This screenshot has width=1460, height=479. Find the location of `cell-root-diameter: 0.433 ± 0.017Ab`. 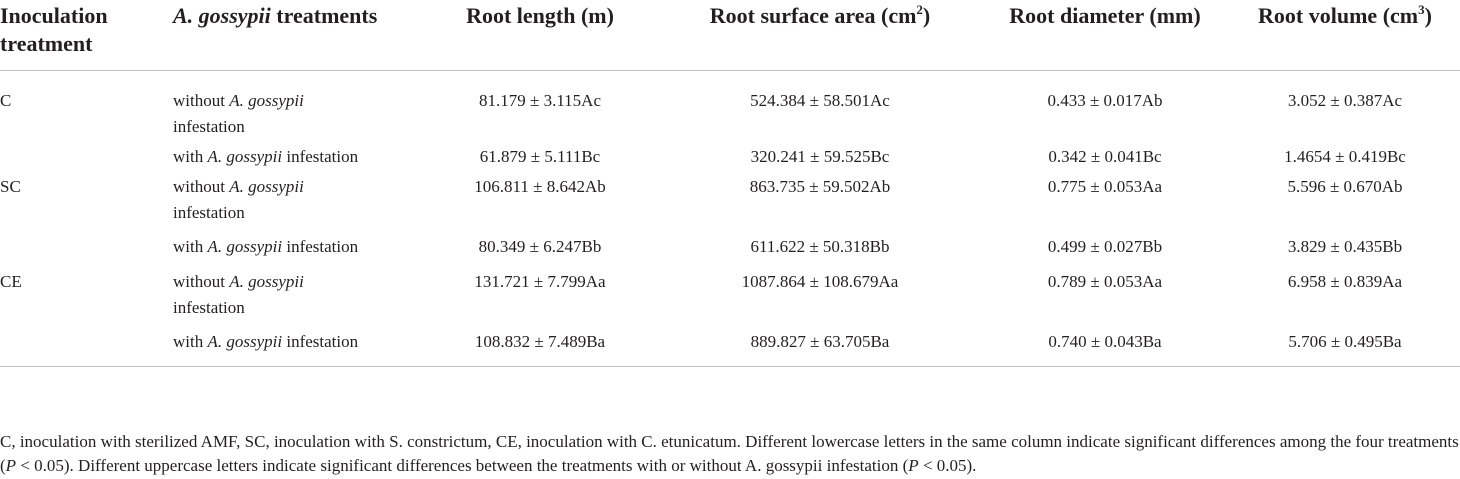

cell-root-diameter: 0.433 ± 0.017Ab is located at coordinates (1105, 100).